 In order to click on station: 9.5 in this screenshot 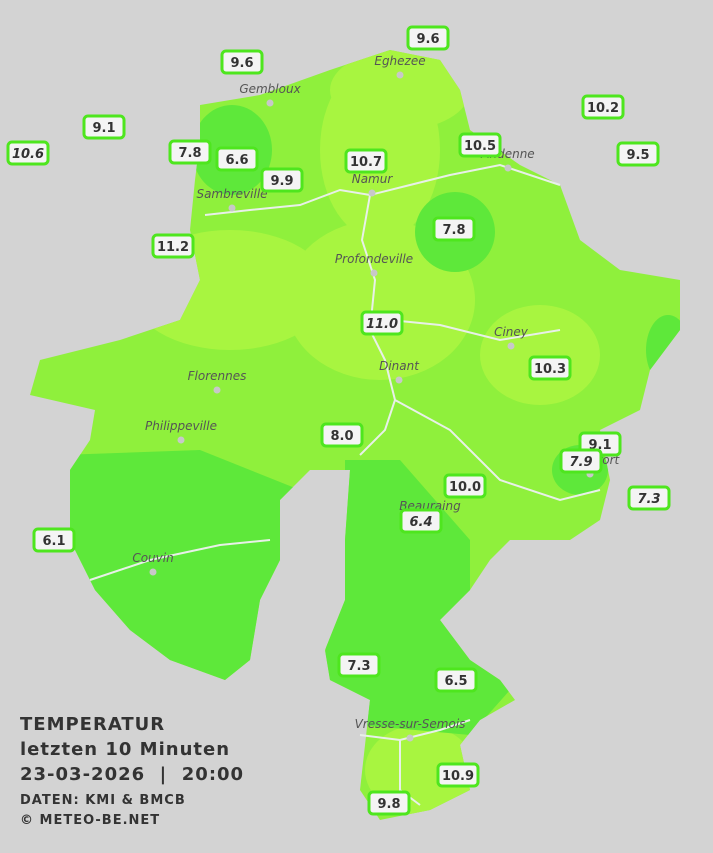, I will do `click(638, 154)`.